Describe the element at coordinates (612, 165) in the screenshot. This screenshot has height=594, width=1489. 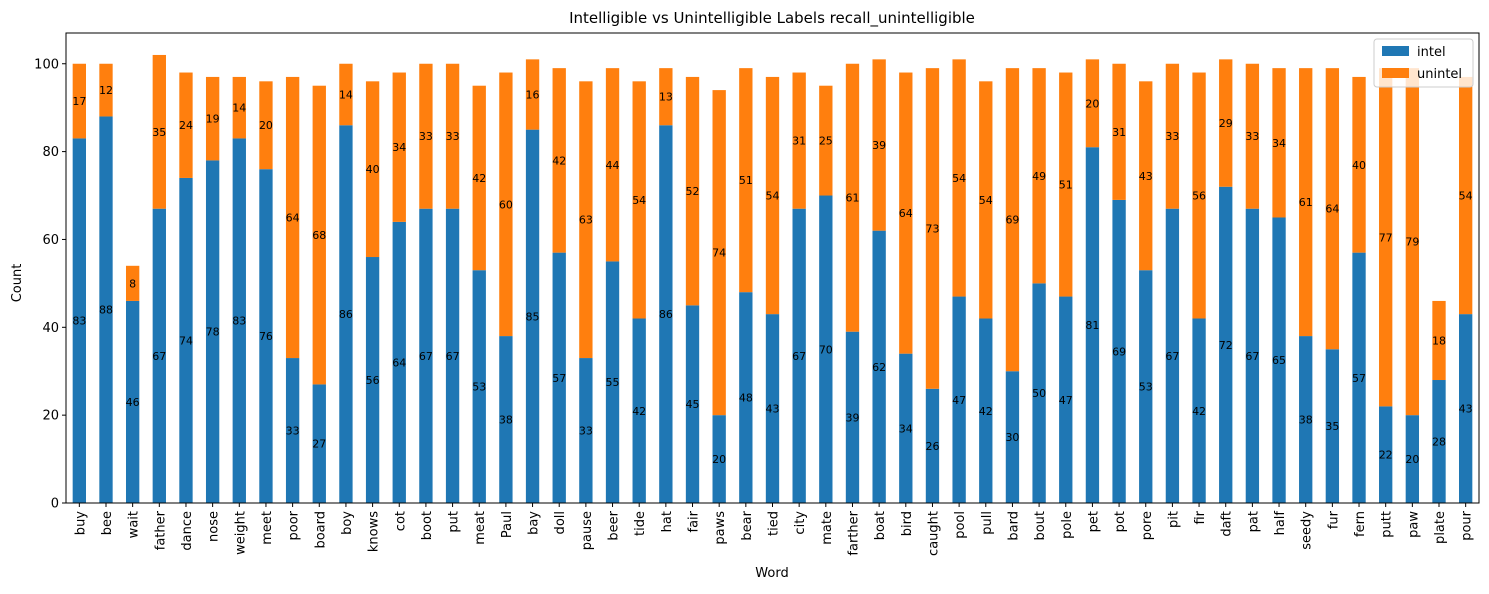
I see `bar-unintel-beer` at that location.